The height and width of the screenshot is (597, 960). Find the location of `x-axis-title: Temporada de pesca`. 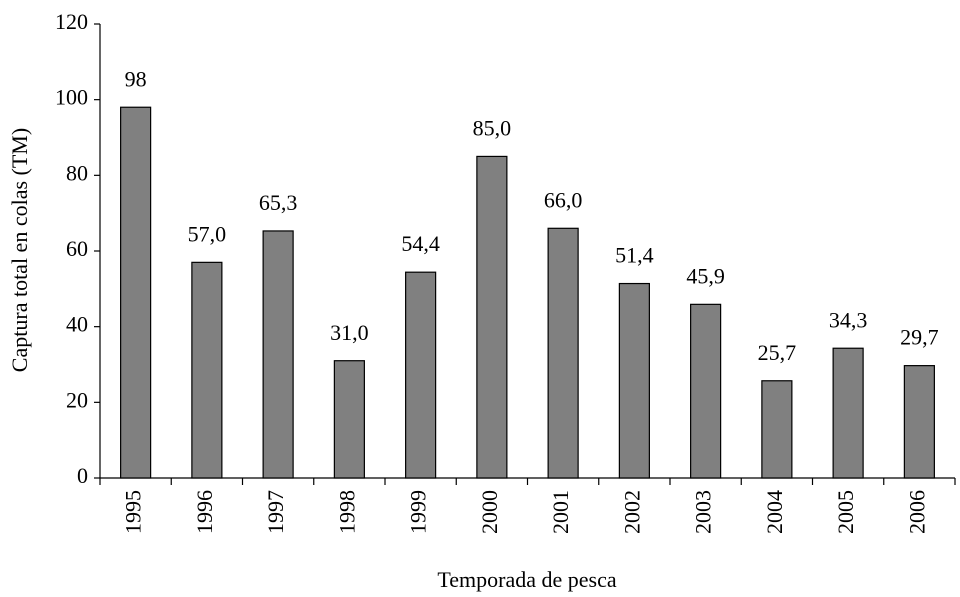

x-axis-title: Temporada de pesca is located at coordinates (526, 579).